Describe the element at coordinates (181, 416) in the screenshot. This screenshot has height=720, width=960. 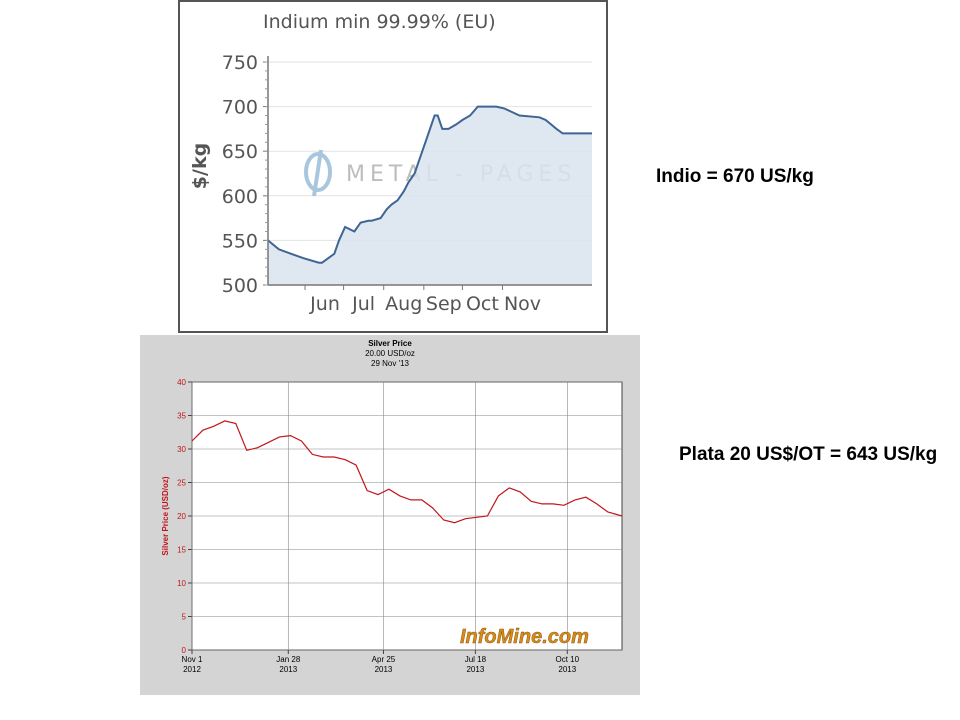
I see `y-tick-label: 35` at that location.